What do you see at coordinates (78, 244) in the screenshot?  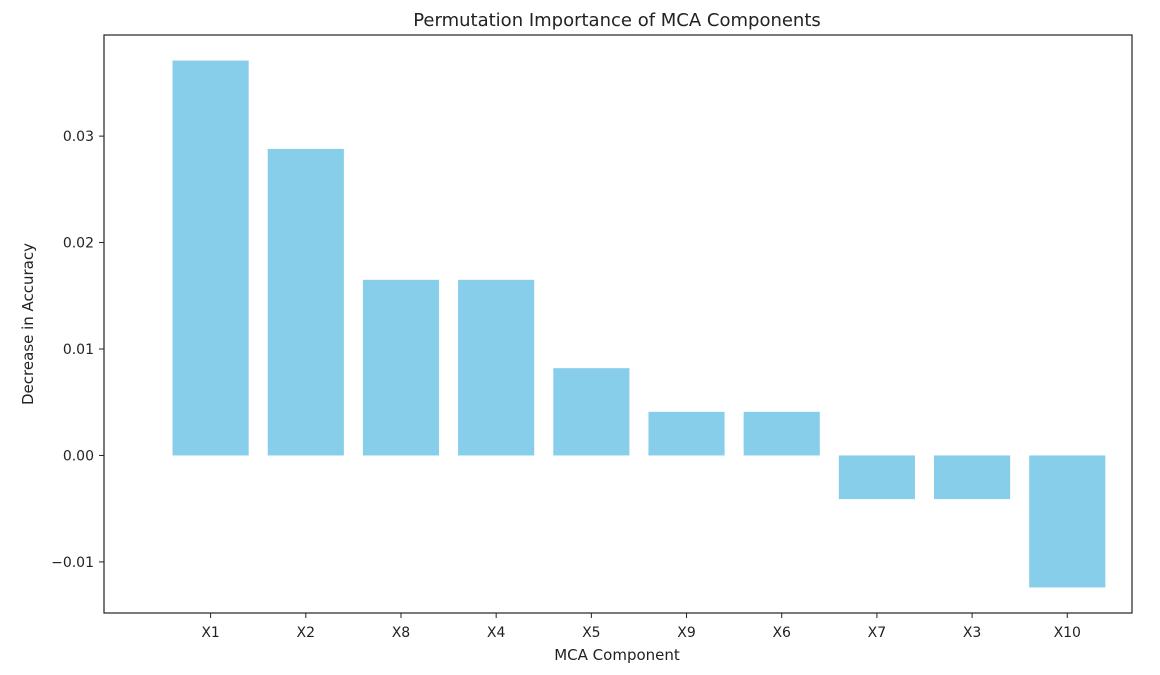 I see `y-tick-label: 0.02` at bounding box center [78, 244].